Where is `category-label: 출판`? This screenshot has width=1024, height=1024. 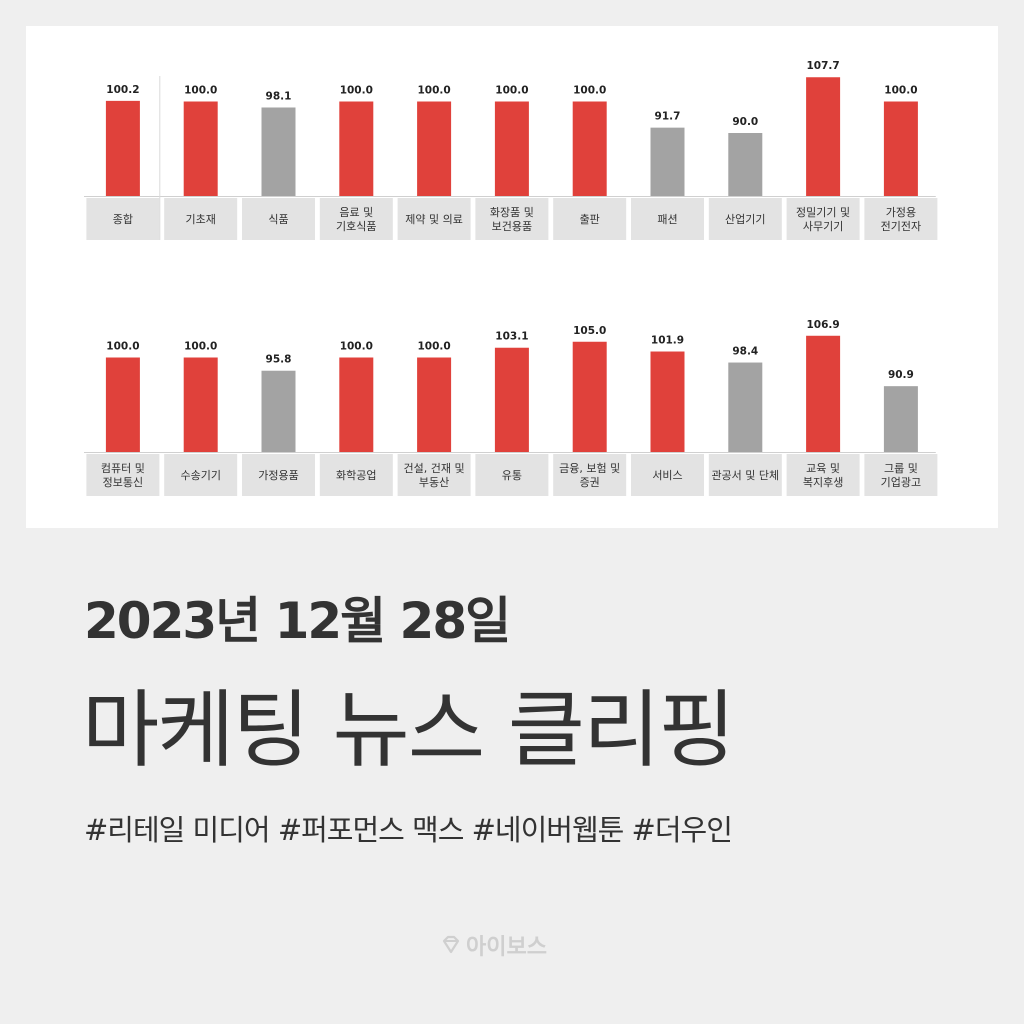 category-label: 출판 is located at coordinates (590, 219).